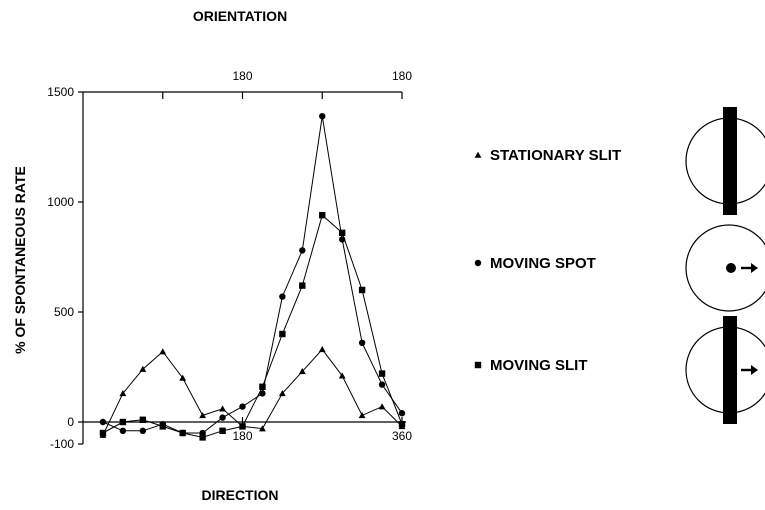 Image resolution: width=765 pixels, height=510 pixels. What do you see at coordinates (402, 436) in the screenshot?
I see `x-tick-label: 360` at bounding box center [402, 436].